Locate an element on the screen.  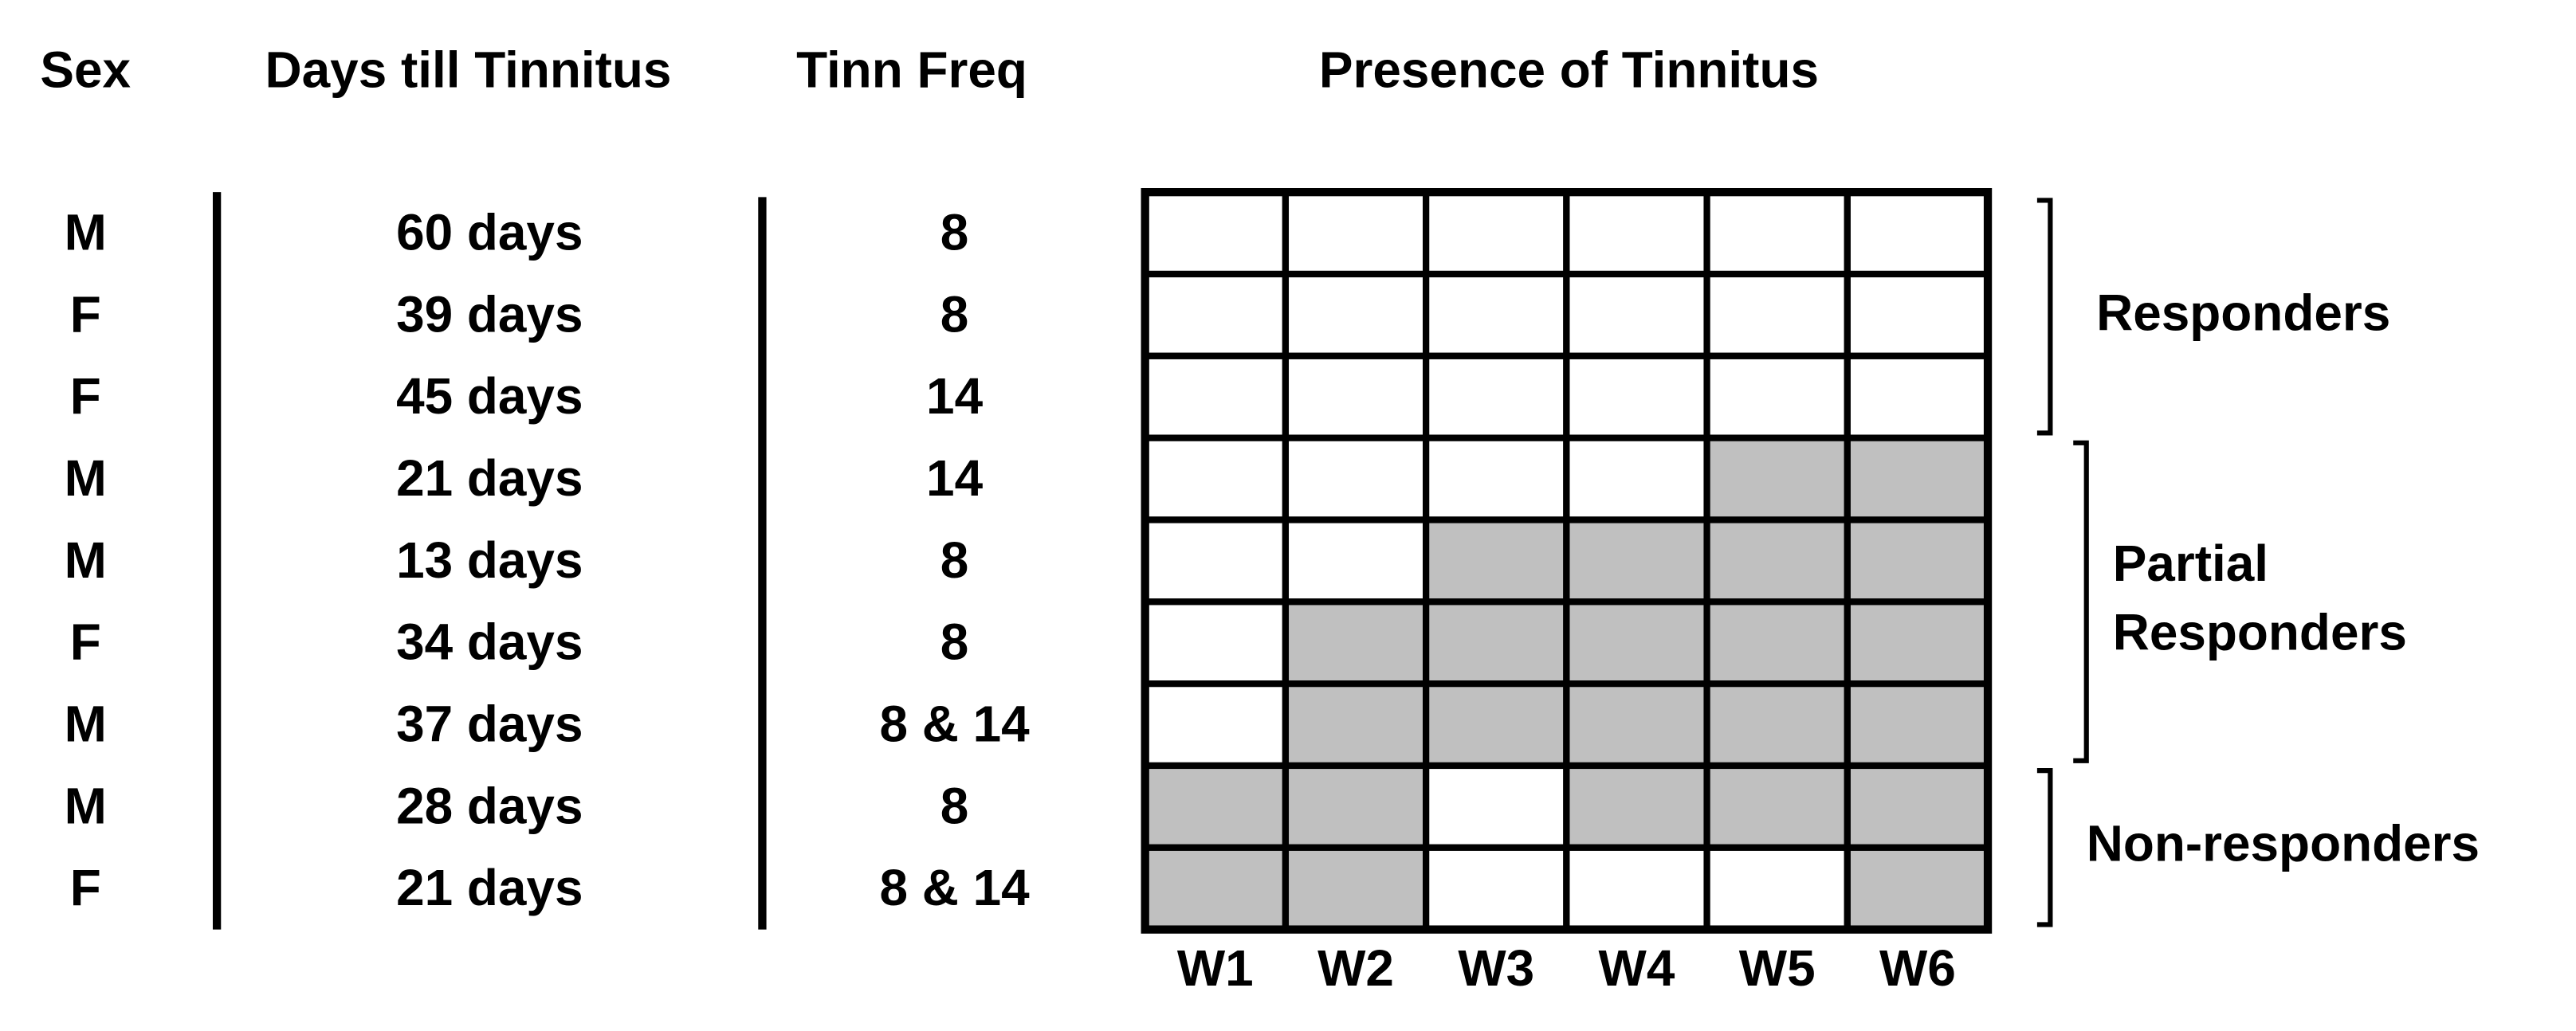
group-label: Partial is located at coordinates (2190, 563).